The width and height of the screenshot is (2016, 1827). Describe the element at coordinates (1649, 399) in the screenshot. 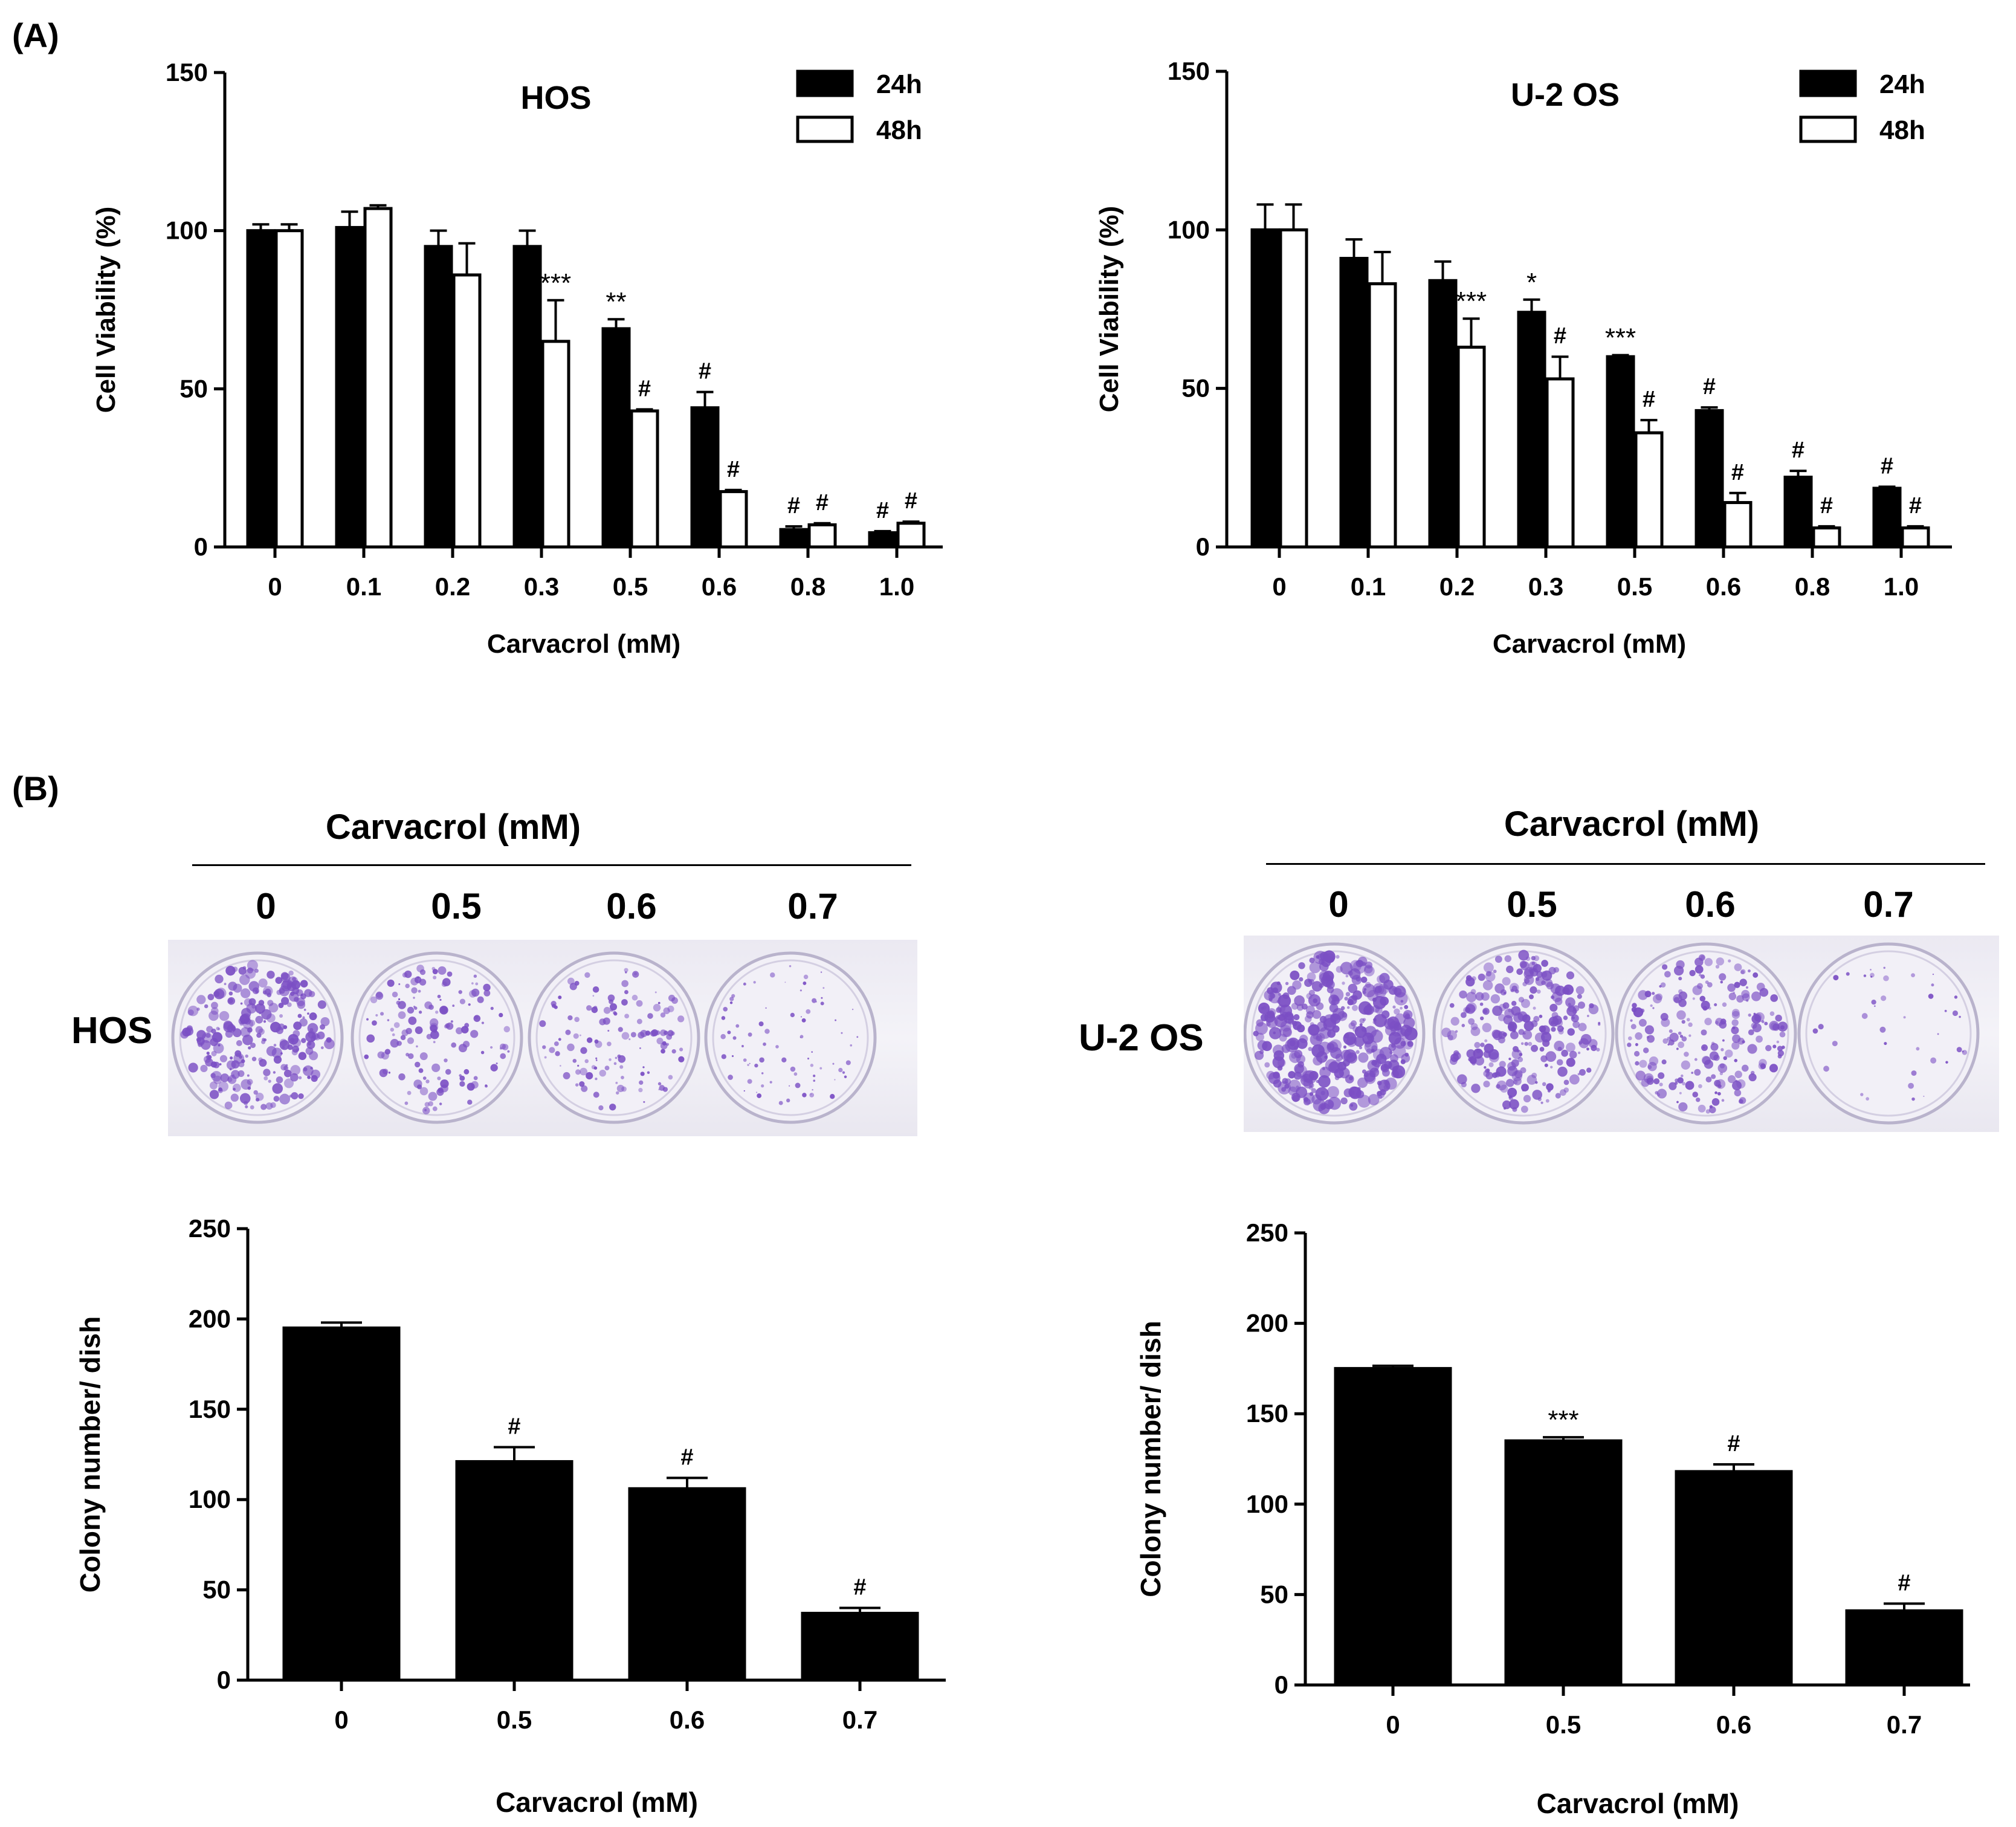

I see `u2os-viability-annotation-48h-4: #` at that location.